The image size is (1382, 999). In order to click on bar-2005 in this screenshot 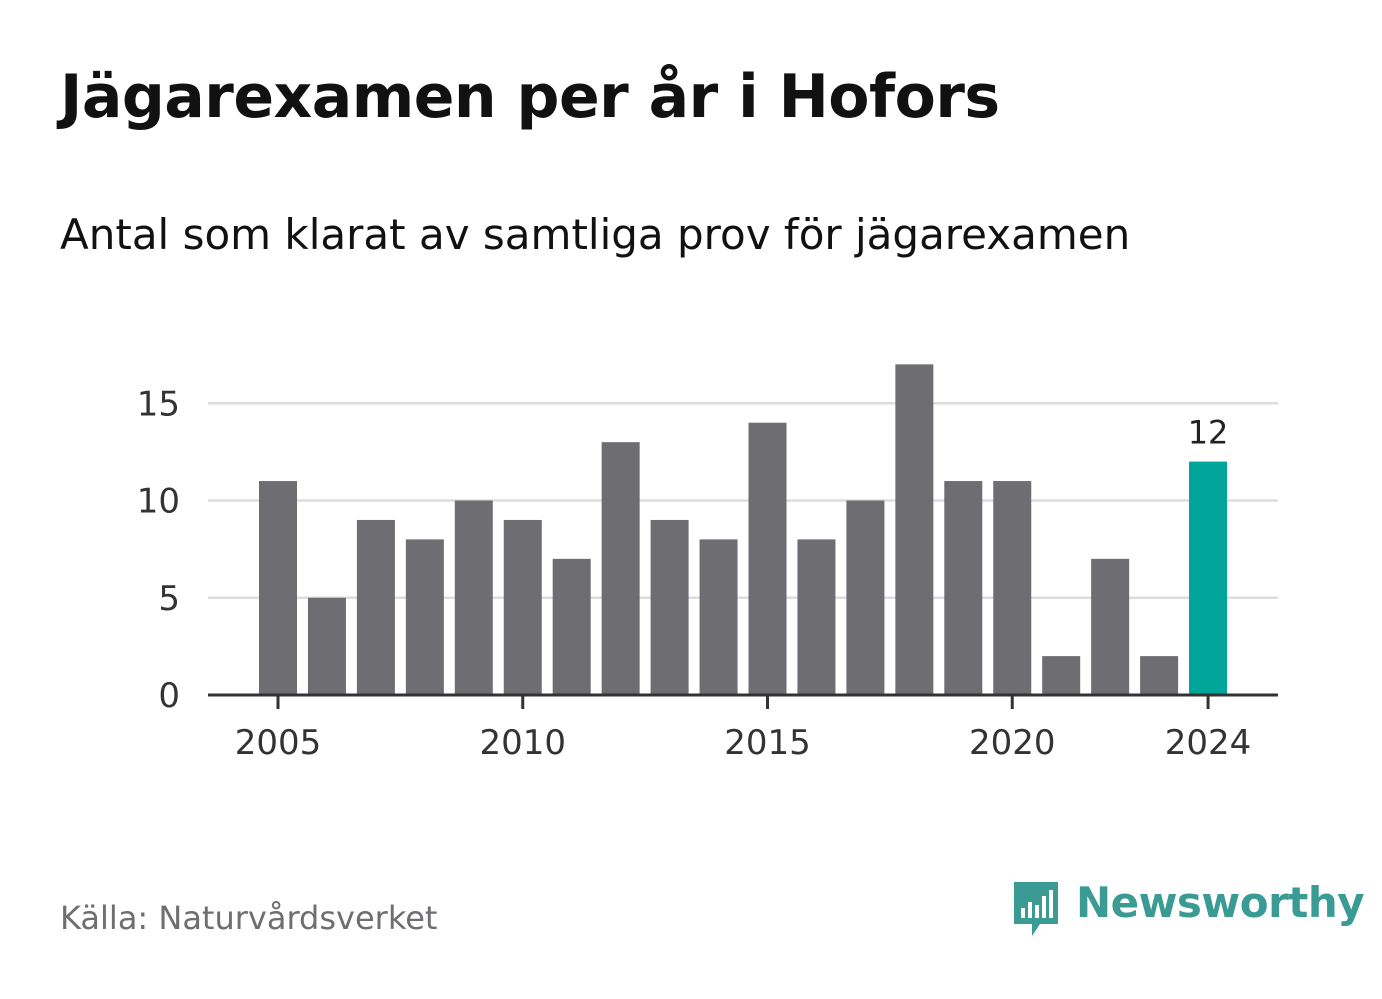, I will do `click(278, 588)`.